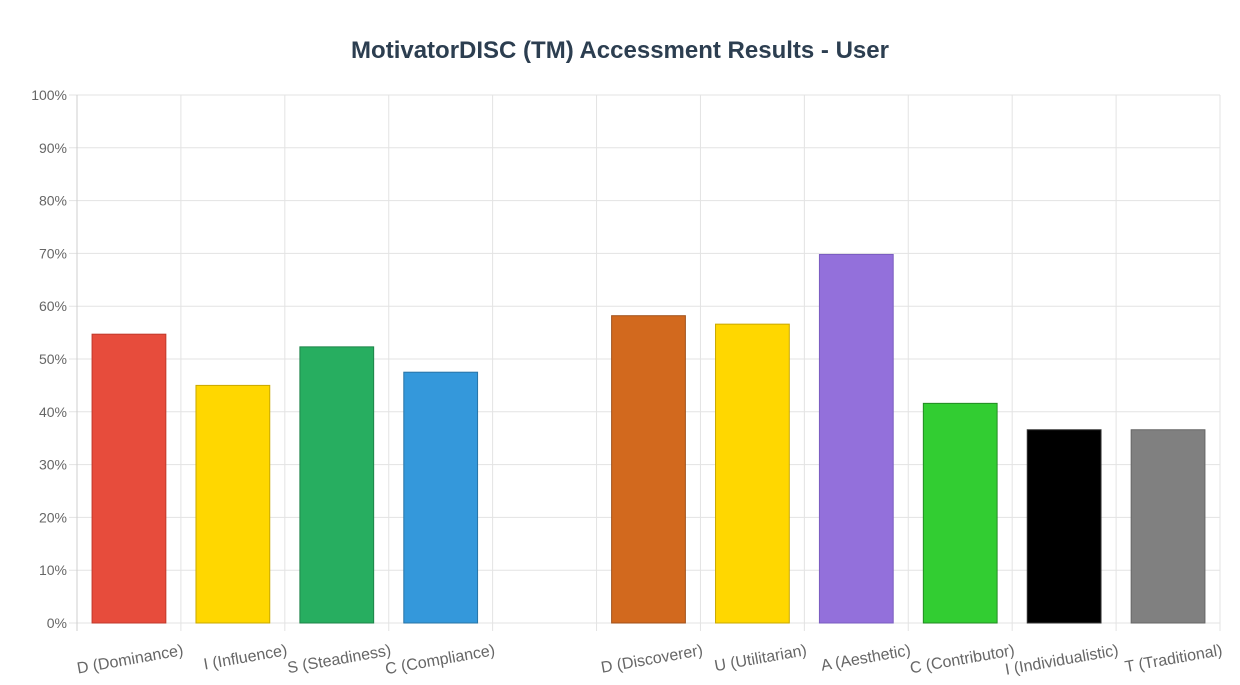 This screenshot has width=1240, height=685. Describe the element at coordinates (53, 517) in the screenshot. I see `y-tick-label: 20%` at that location.